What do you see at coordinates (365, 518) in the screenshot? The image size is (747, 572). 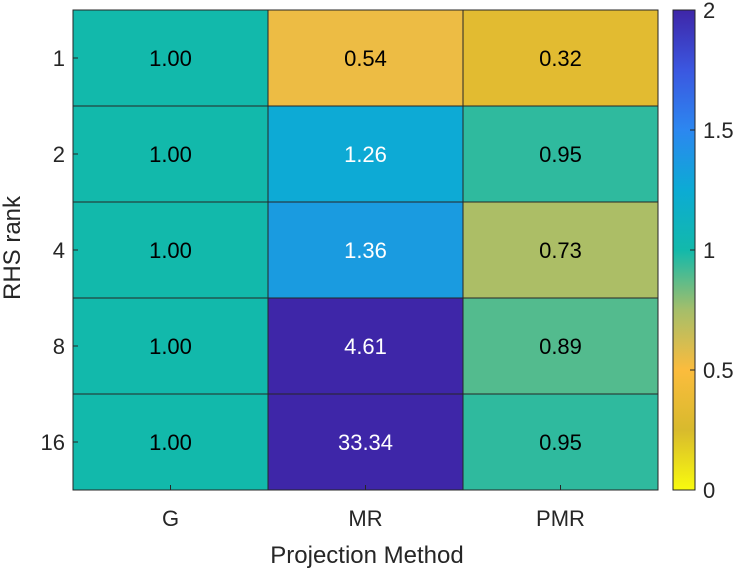 I see `x-tick-label: MR` at bounding box center [365, 518].